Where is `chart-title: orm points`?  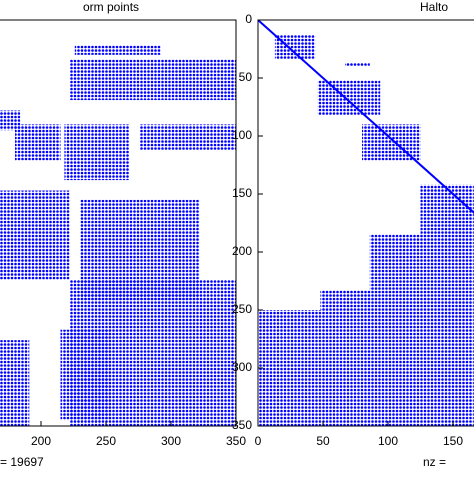 chart-title: orm points is located at coordinates (111, 7).